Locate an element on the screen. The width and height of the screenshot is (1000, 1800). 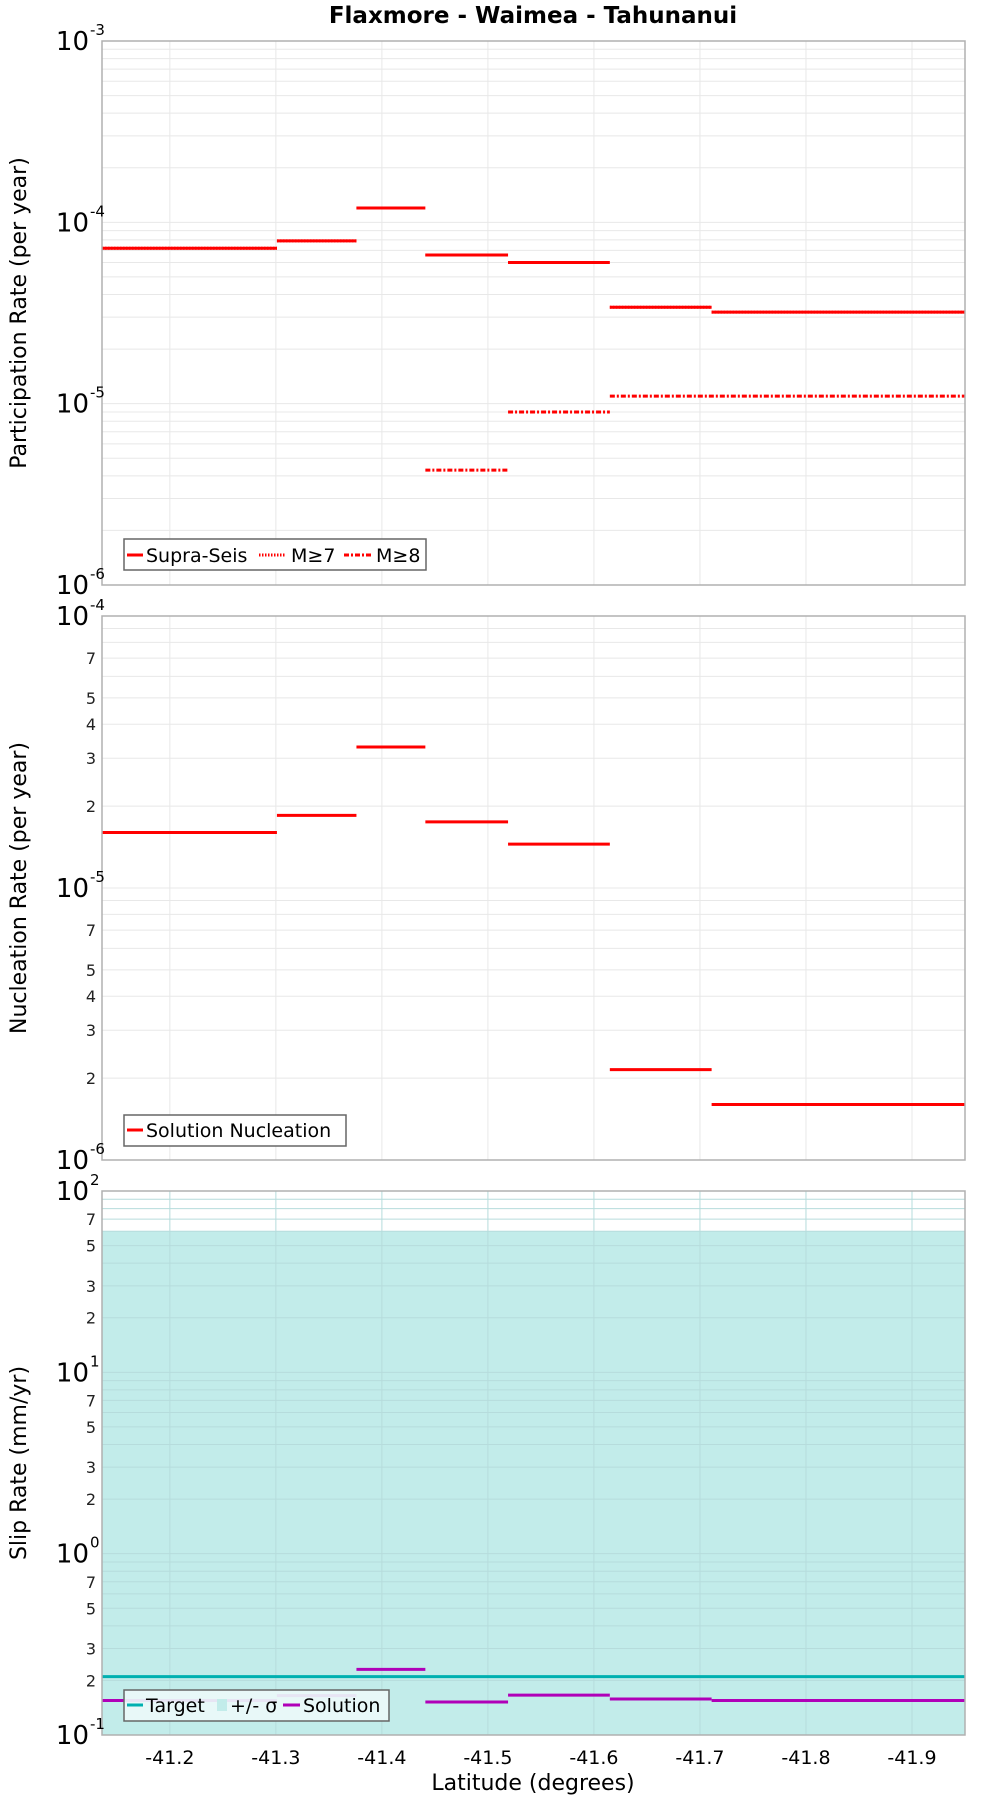
y-tick-exponent: 0 is located at coordinates (95, 1543).